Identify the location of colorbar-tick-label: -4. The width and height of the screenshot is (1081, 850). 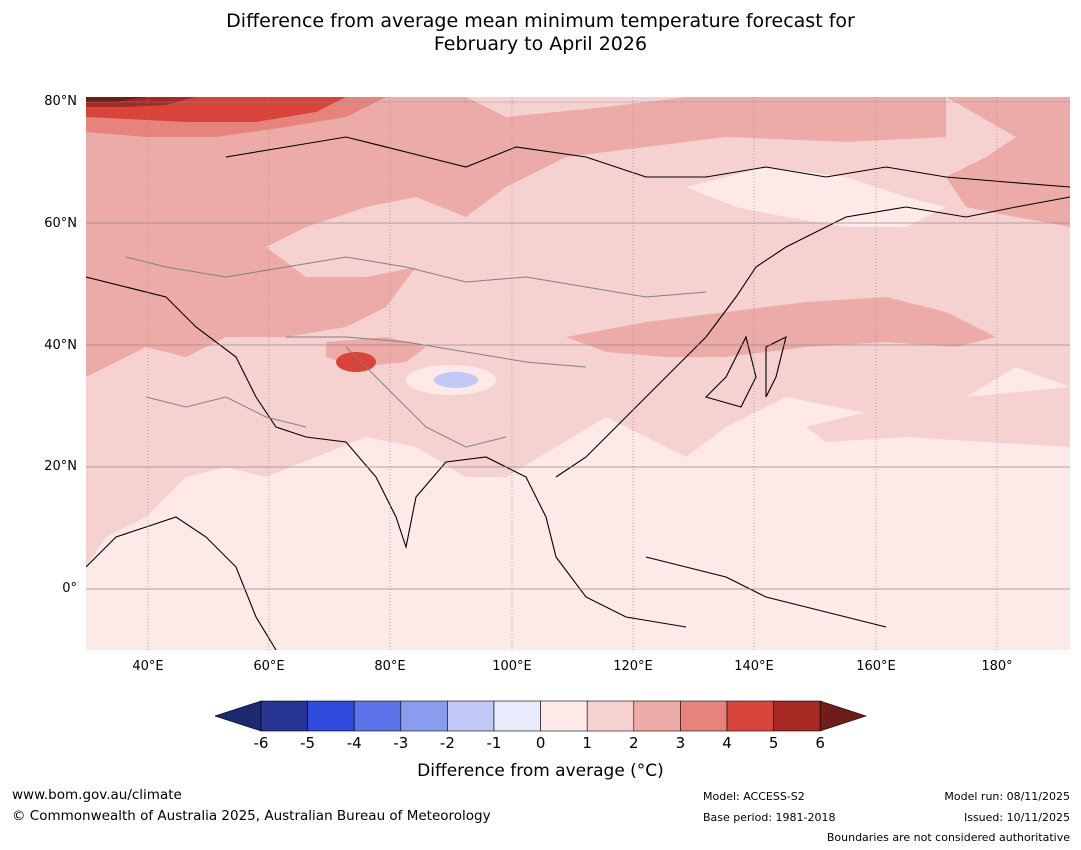
(354, 743).